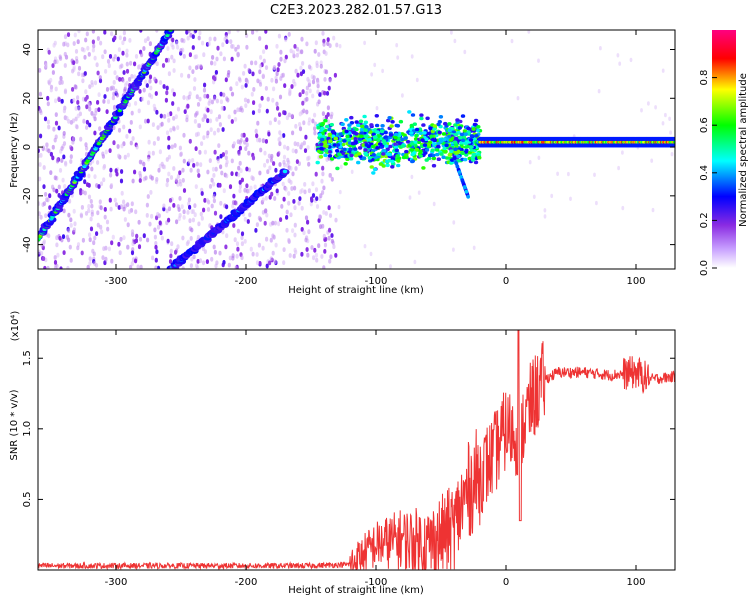  Describe the element at coordinates (27, 49) in the screenshot. I see `y-tick-label: 40` at that location.